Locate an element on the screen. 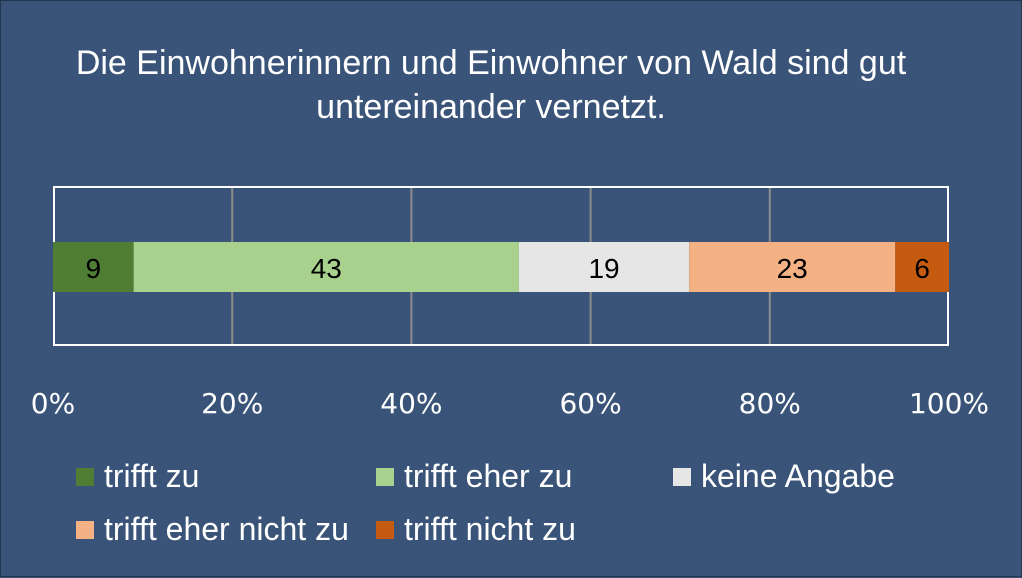 The width and height of the screenshot is (1022, 578). x-tick-label: 100% is located at coordinates (949, 403).